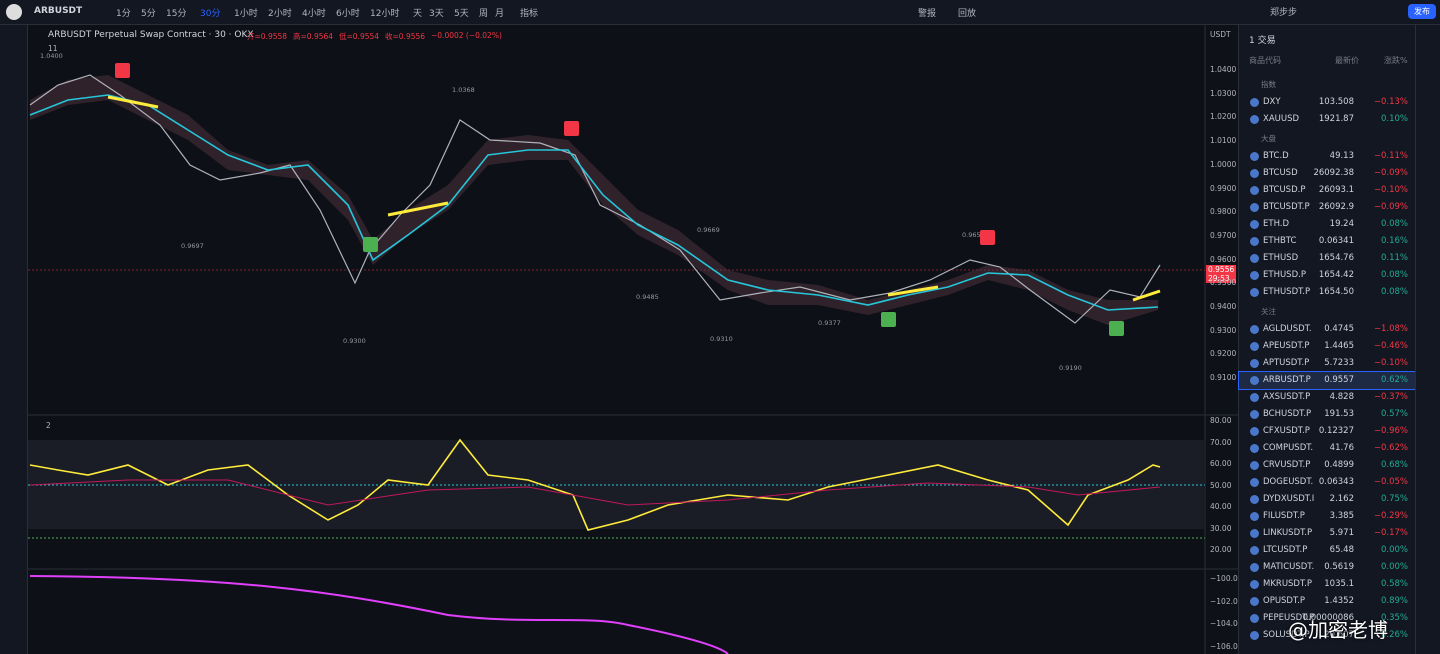 The image size is (1440, 654). I want to click on interval-button: 15分, so click(176, 14).